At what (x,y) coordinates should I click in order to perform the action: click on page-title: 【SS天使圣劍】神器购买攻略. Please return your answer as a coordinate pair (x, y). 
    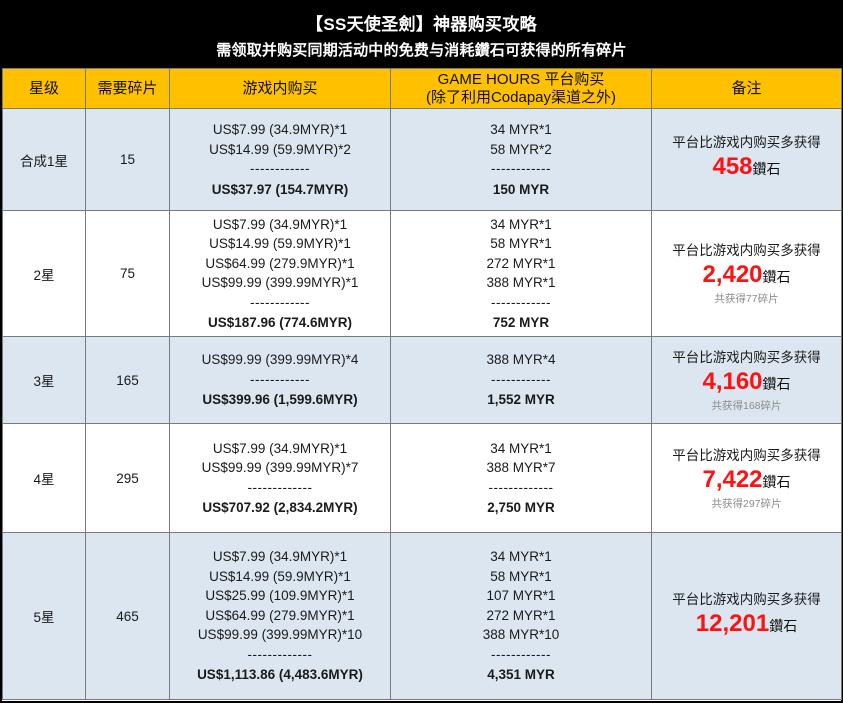
    Looking at the image, I should click on (421, 24).